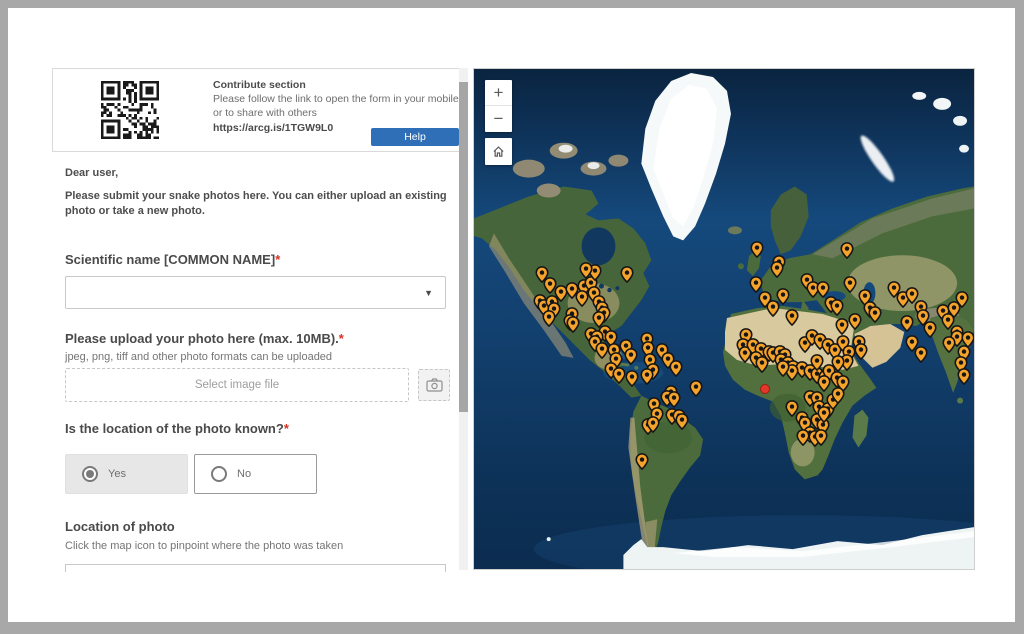 The height and width of the screenshot is (634, 1024). What do you see at coordinates (174, 428) in the screenshot?
I see `location-known-label-text: Is the location of the photo known?` at bounding box center [174, 428].